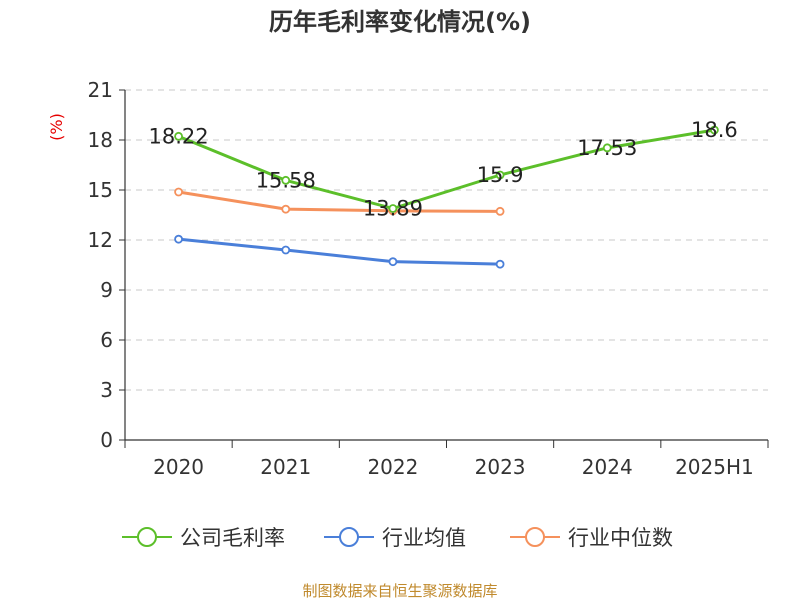 The height and width of the screenshot is (600, 800). I want to click on data-label: 15.9, so click(500, 175).